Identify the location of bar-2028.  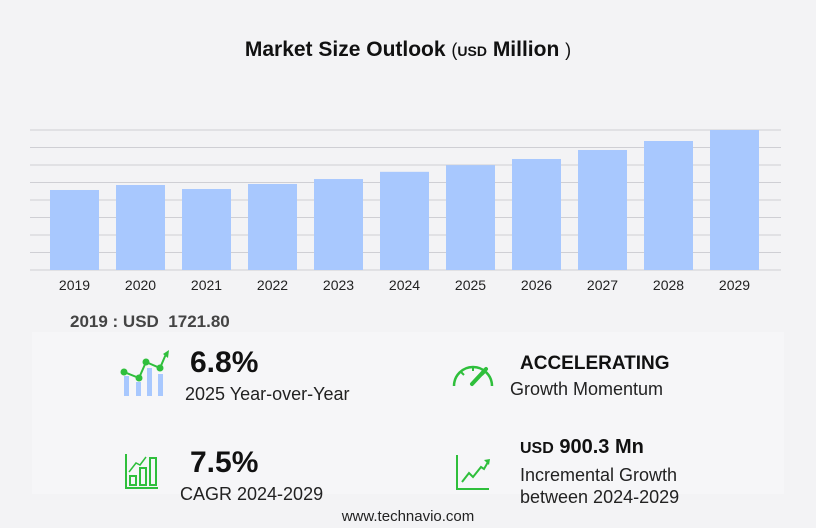
(668, 205).